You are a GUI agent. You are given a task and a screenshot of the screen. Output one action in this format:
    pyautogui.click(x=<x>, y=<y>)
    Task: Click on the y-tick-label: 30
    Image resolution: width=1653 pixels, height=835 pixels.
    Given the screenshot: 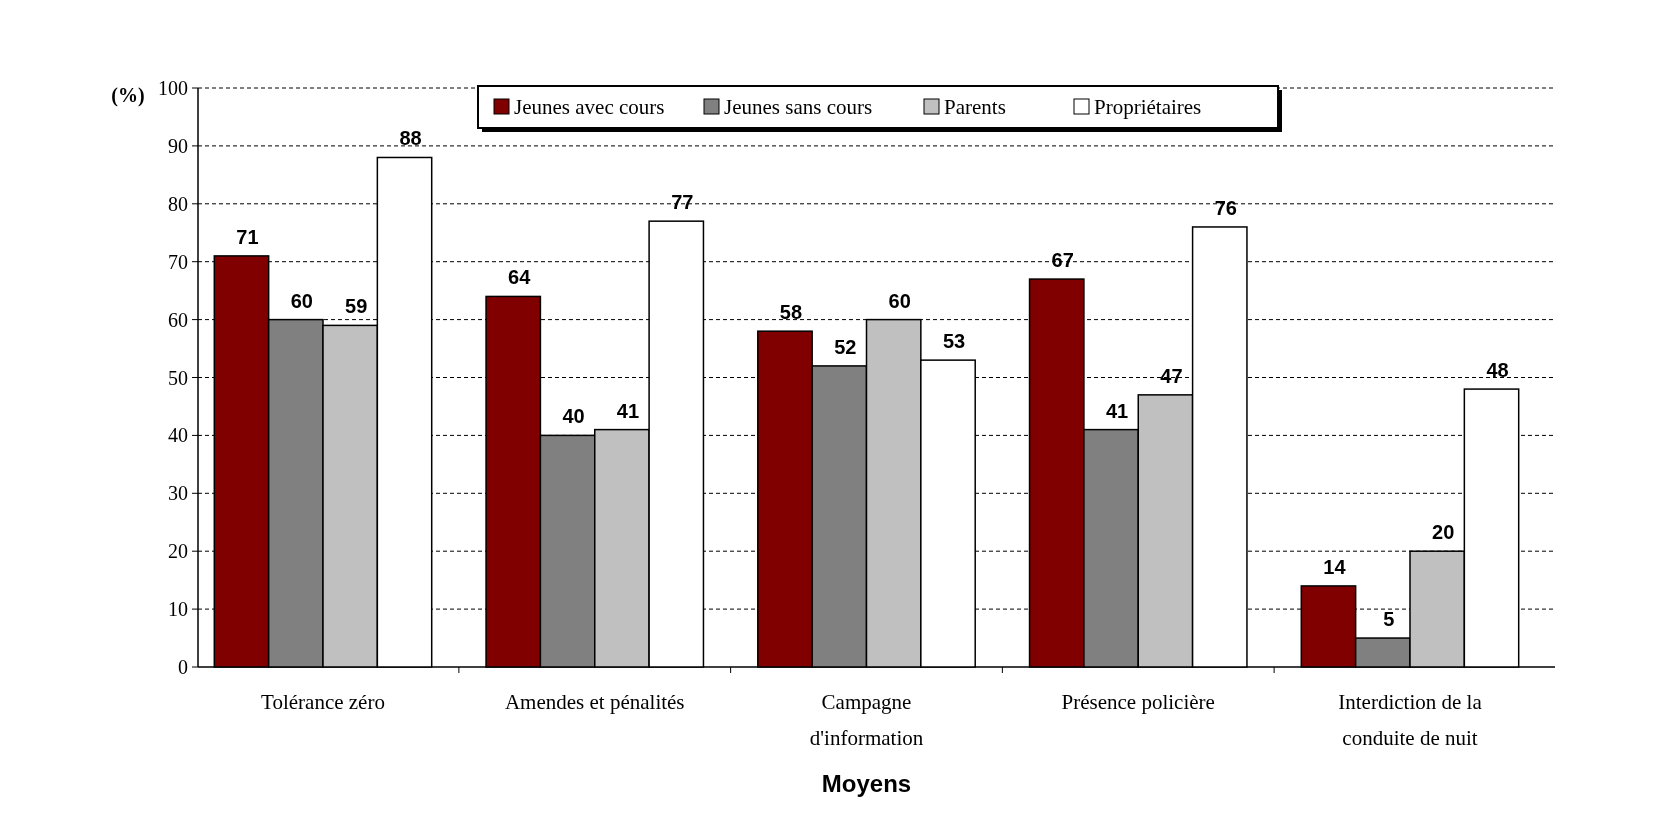 What is the action you would take?
    pyautogui.click(x=178, y=493)
    